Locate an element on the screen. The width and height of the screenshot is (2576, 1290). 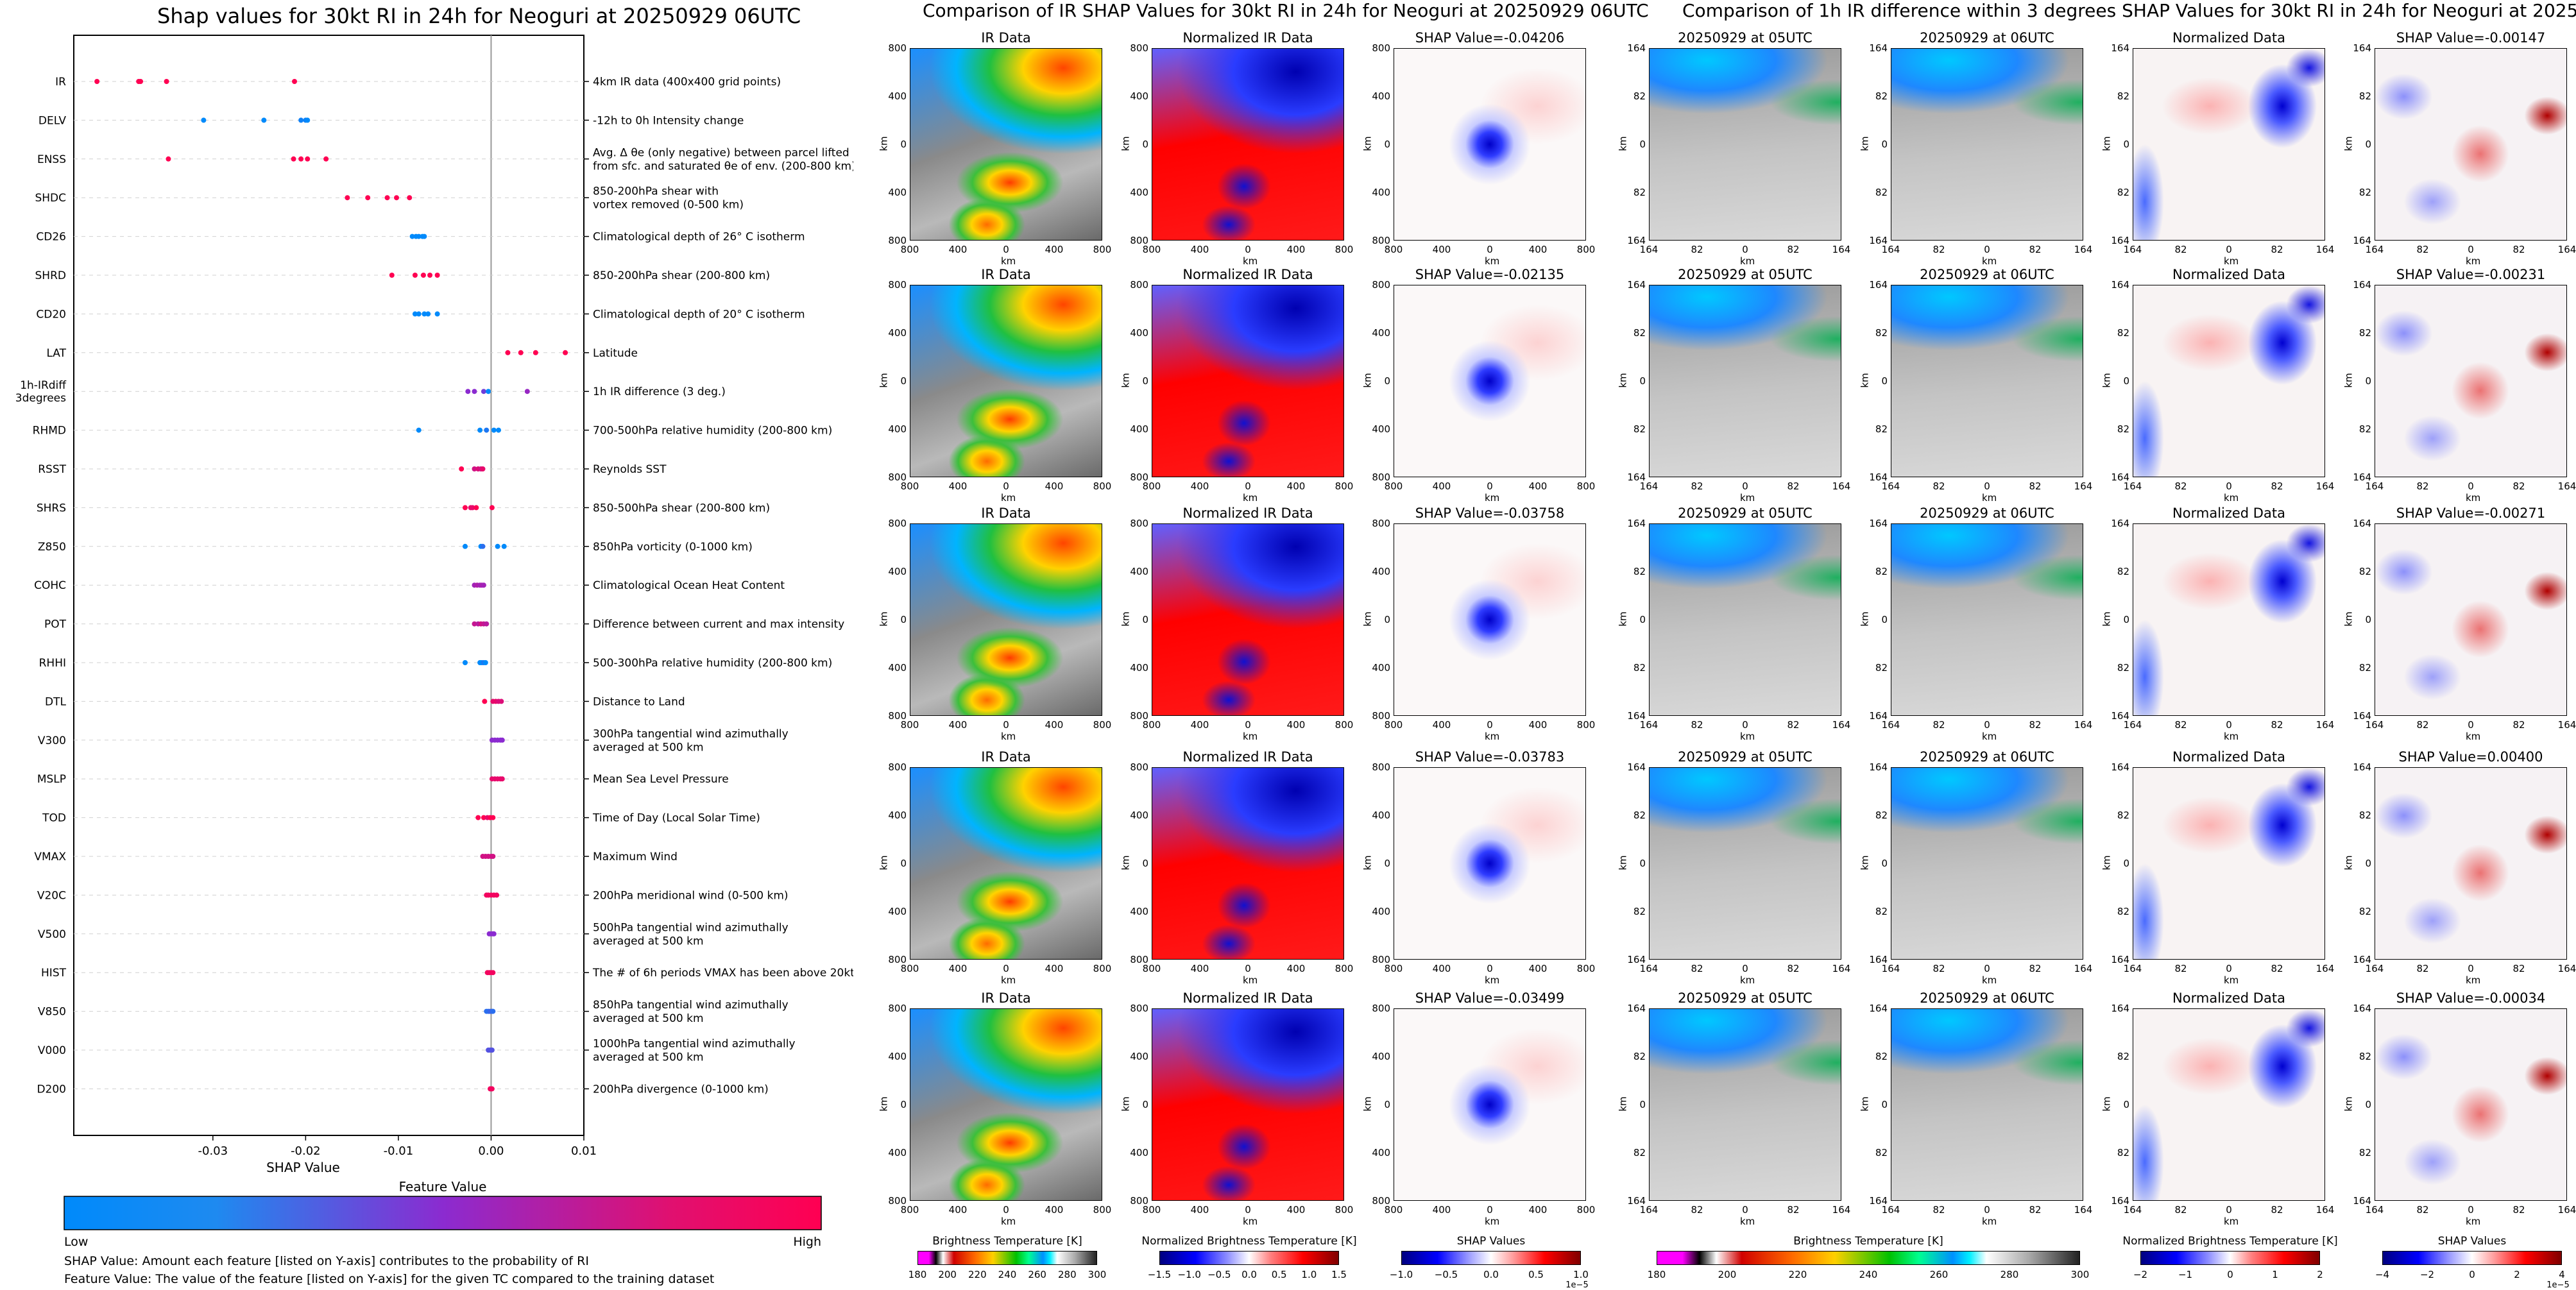
feature-description: 850-200hPa shear (200-800 km) is located at coordinates (682, 275).